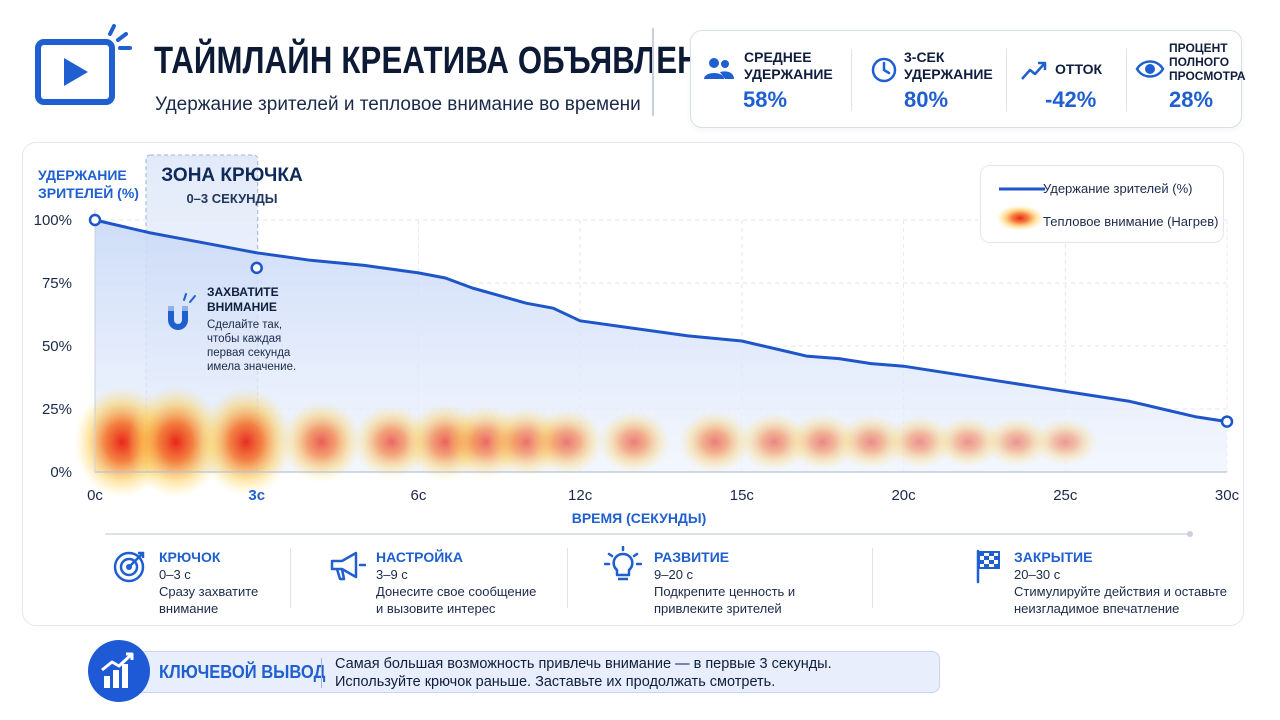 The width and height of the screenshot is (1280, 720). I want to click on trend-icon, so click(1034, 70).